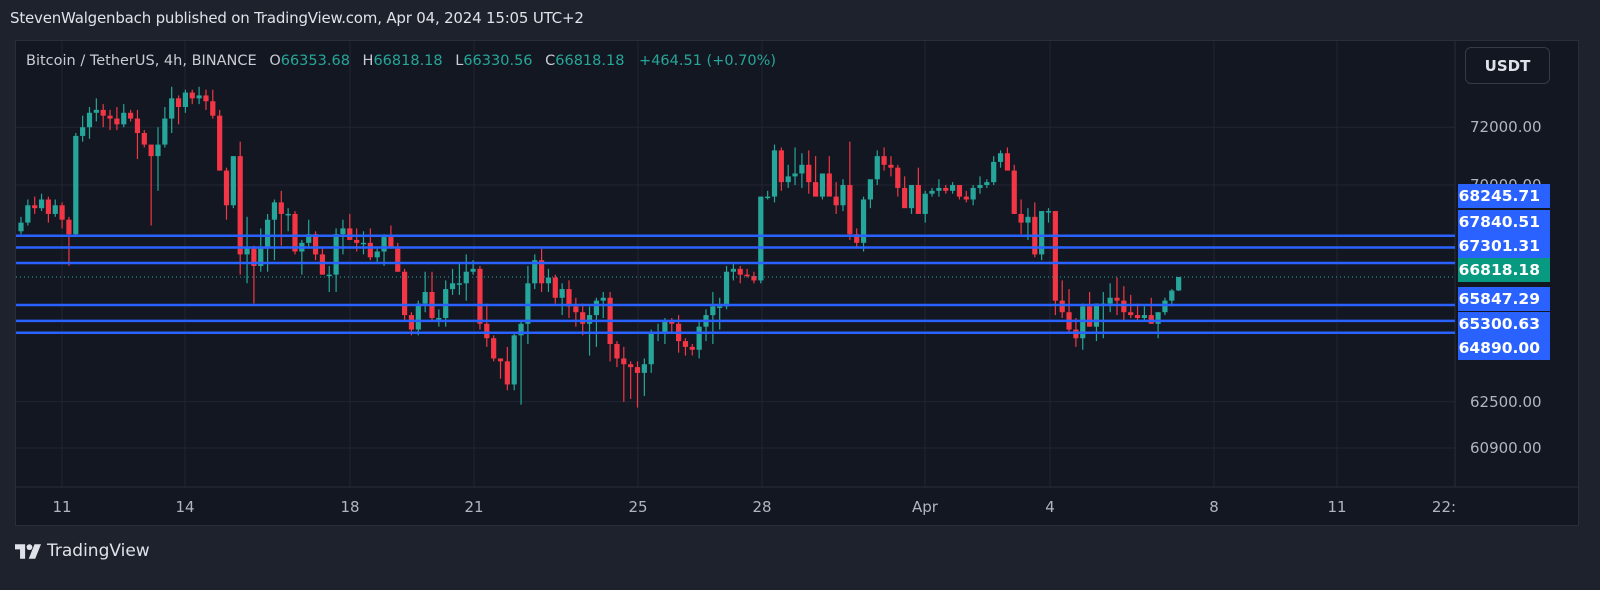 Image resolution: width=1600 pixels, height=590 pixels. I want to click on last-price-label: 66818.18, so click(1504, 270).